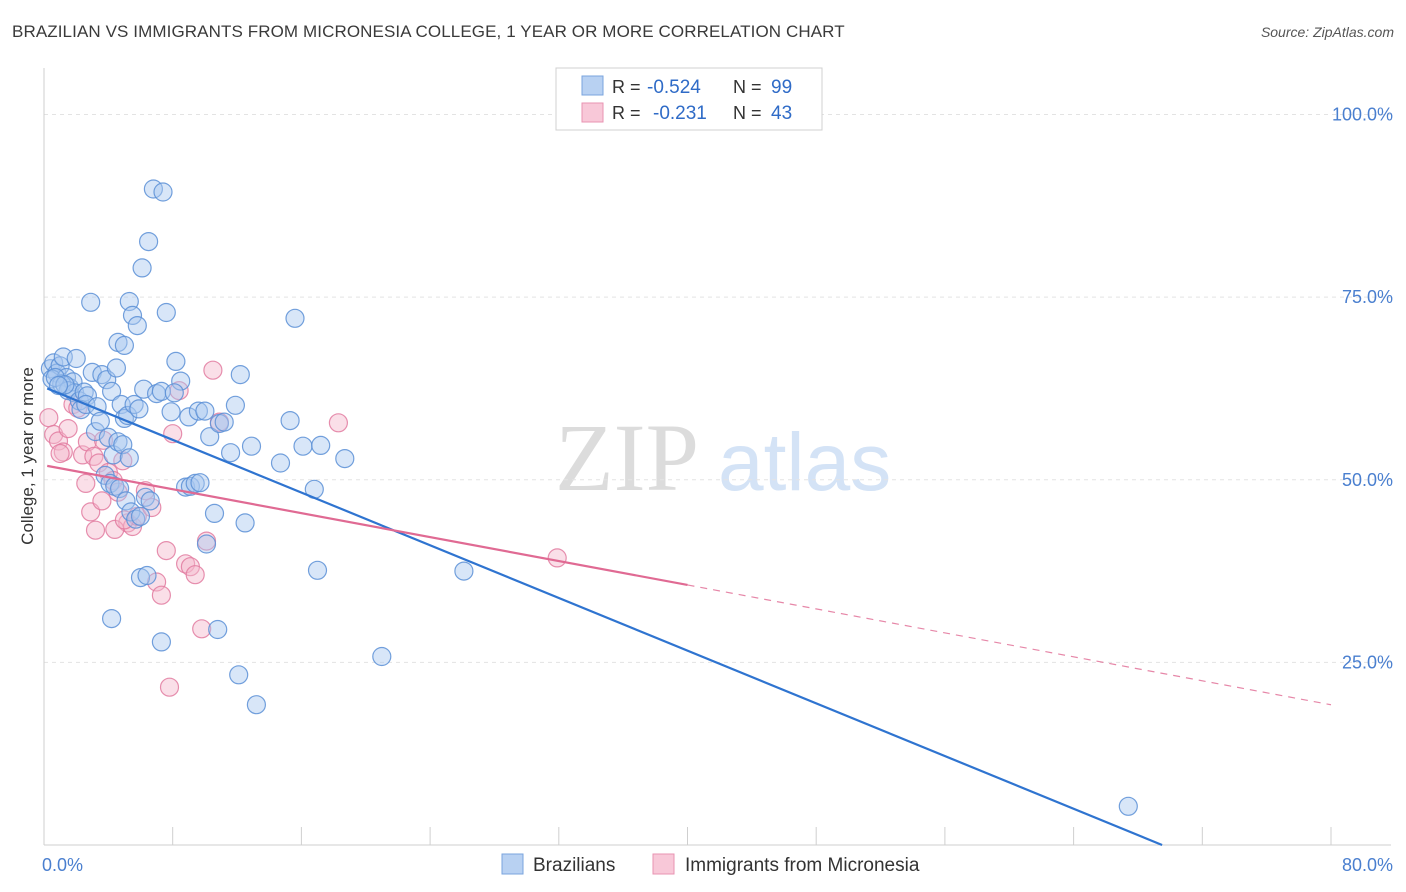  Describe the element at coordinates (627, 457) in the screenshot. I see `watermark-zip: ZIP` at that location.